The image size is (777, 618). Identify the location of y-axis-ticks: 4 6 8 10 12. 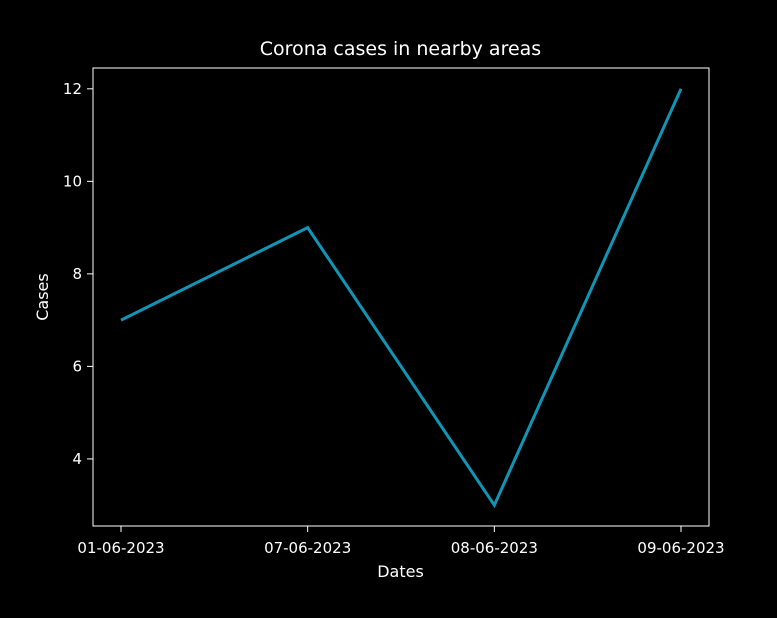
(78, 274).